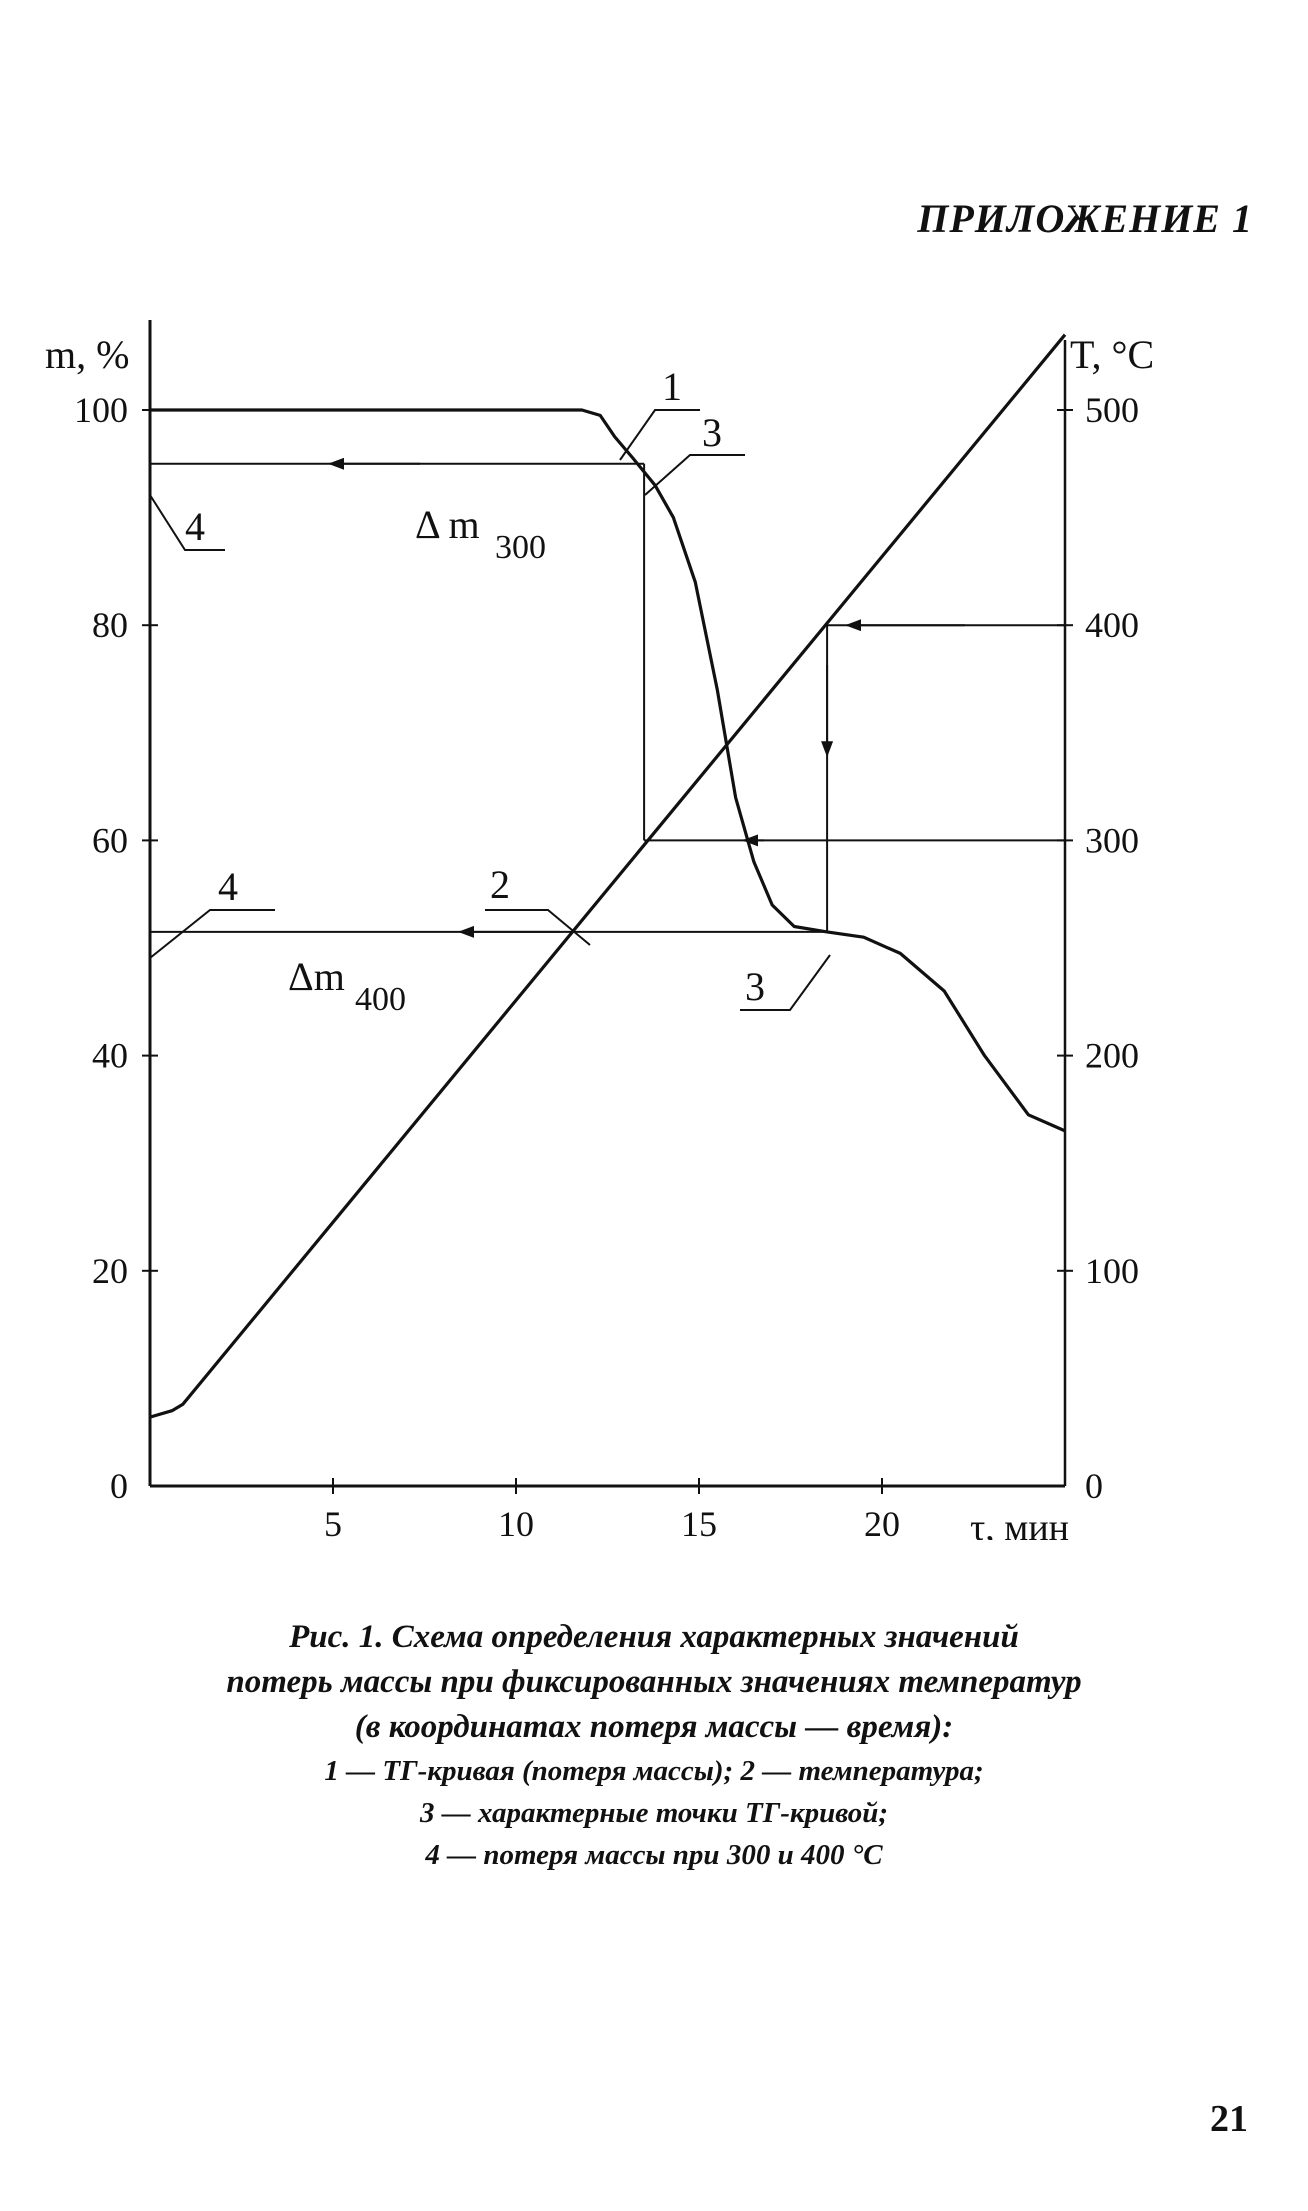  Describe the element at coordinates (659, 435) in the screenshot. I see `callout-1-leader` at that location.